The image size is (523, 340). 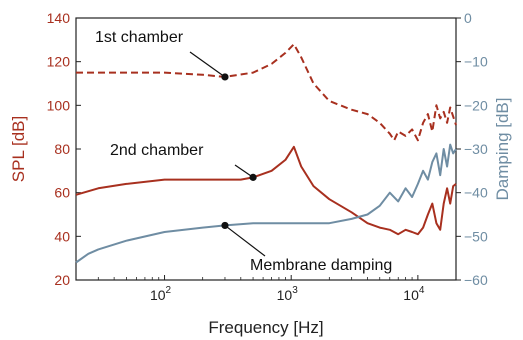 What do you see at coordinates (288, 294) in the screenshot?
I see `x-tick-label: 10³` at bounding box center [288, 294].